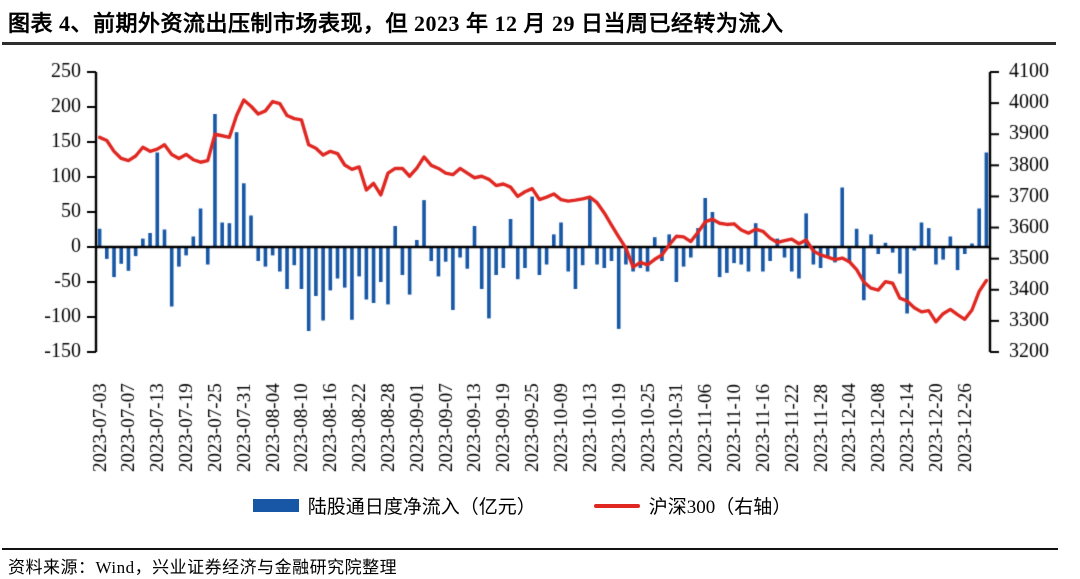 This screenshot has width=1080, height=579. What do you see at coordinates (275, 505) in the screenshot?
I see `bar-series-swatch` at bounding box center [275, 505].